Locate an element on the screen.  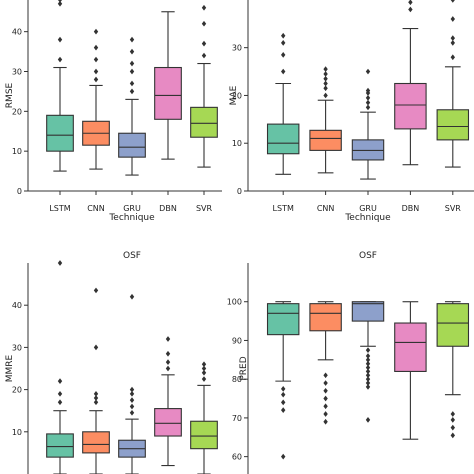
y-tick-label: 0 is located at coordinates (239, 191).